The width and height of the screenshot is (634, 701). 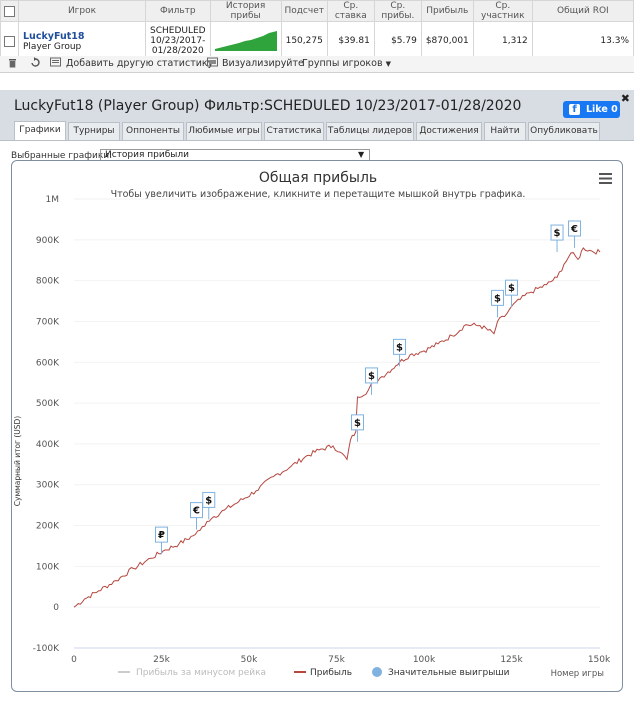 I want to click on select-all-checkbox, so click(x=9, y=11).